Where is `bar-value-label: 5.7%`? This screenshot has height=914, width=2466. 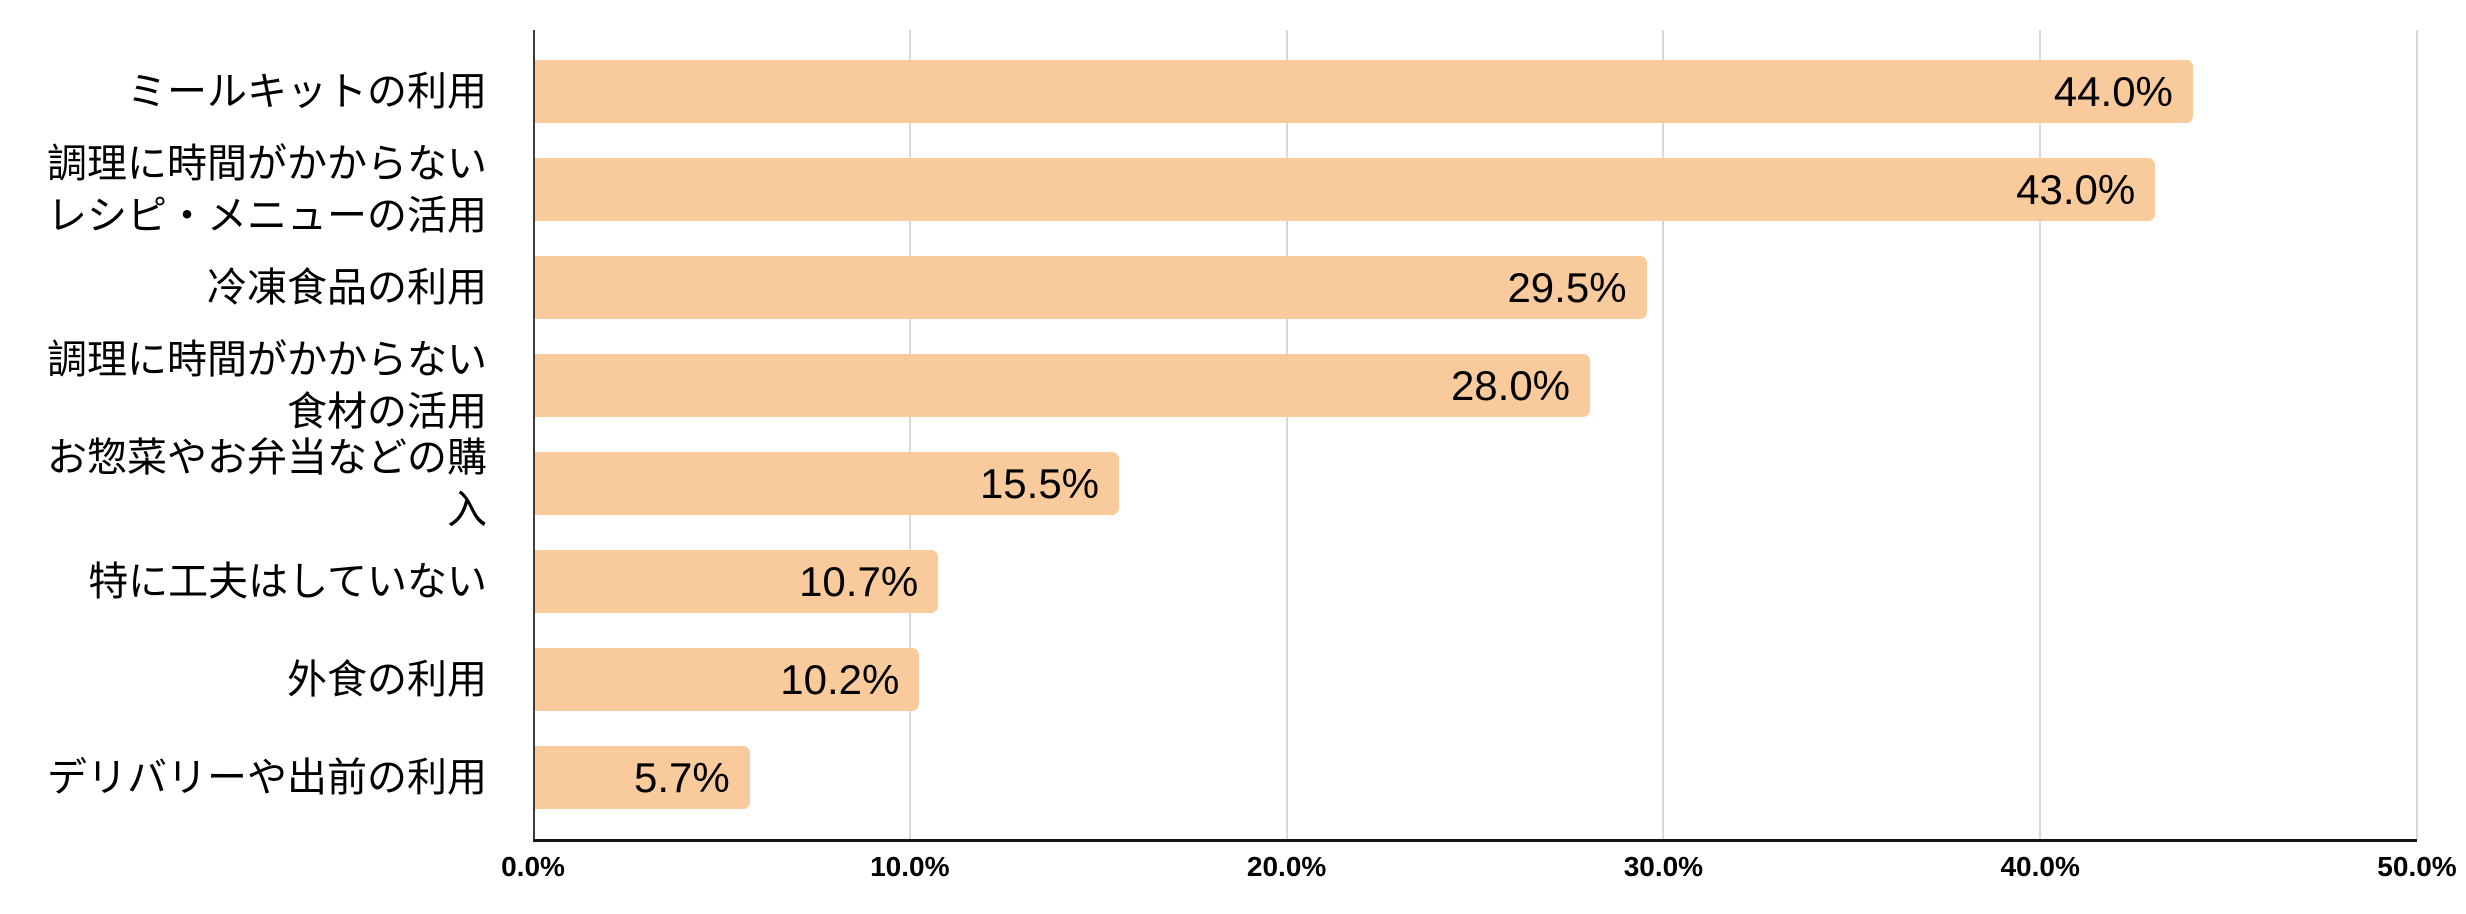 bar-value-label: 5.7% is located at coordinates (682, 777).